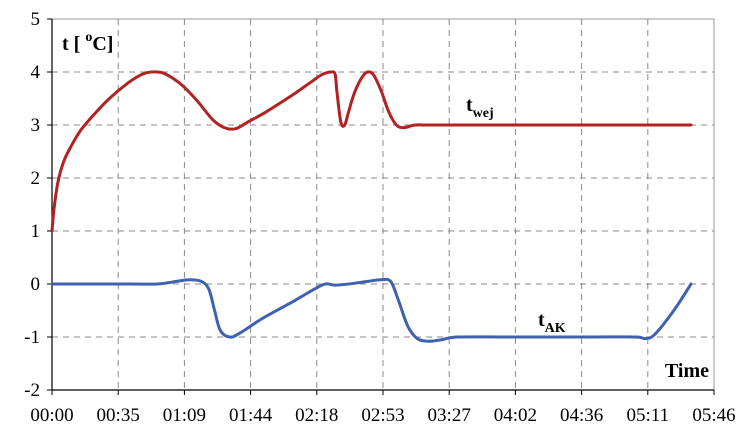 This screenshot has width=747, height=428. I want to click on y-tick-labels: 5 4 3 2 1 0 -1 -2, so click(32, 205).